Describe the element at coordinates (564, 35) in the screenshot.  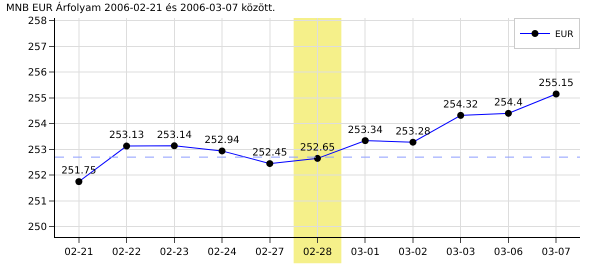
I see `legend-label: EUR` at that location.